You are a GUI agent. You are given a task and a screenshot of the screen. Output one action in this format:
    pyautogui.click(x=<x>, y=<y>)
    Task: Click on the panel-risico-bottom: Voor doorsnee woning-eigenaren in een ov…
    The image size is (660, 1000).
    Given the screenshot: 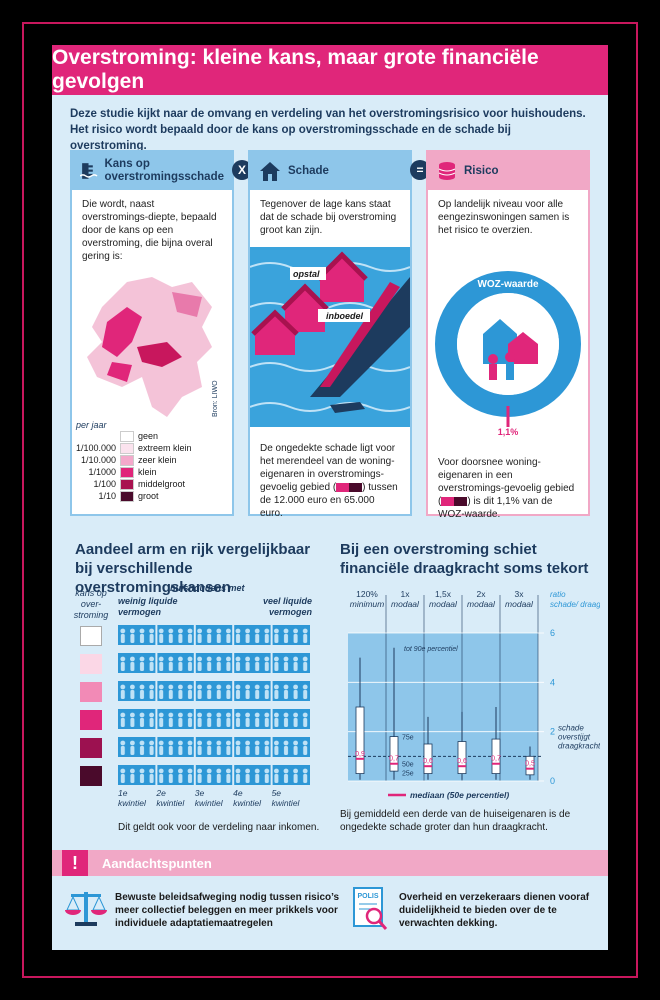 What is the action you would take?
    pyautogui.click(x=508, y=488)
    